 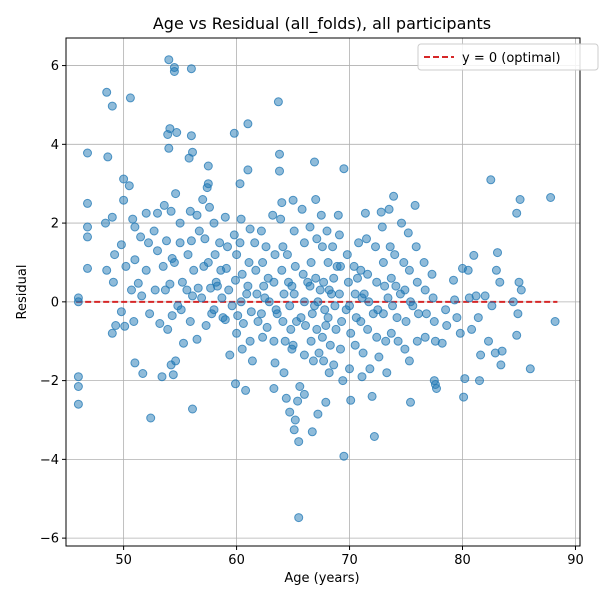 I want to click on legend-entry: y = 0 (optimal), so click(x=511, y=58).